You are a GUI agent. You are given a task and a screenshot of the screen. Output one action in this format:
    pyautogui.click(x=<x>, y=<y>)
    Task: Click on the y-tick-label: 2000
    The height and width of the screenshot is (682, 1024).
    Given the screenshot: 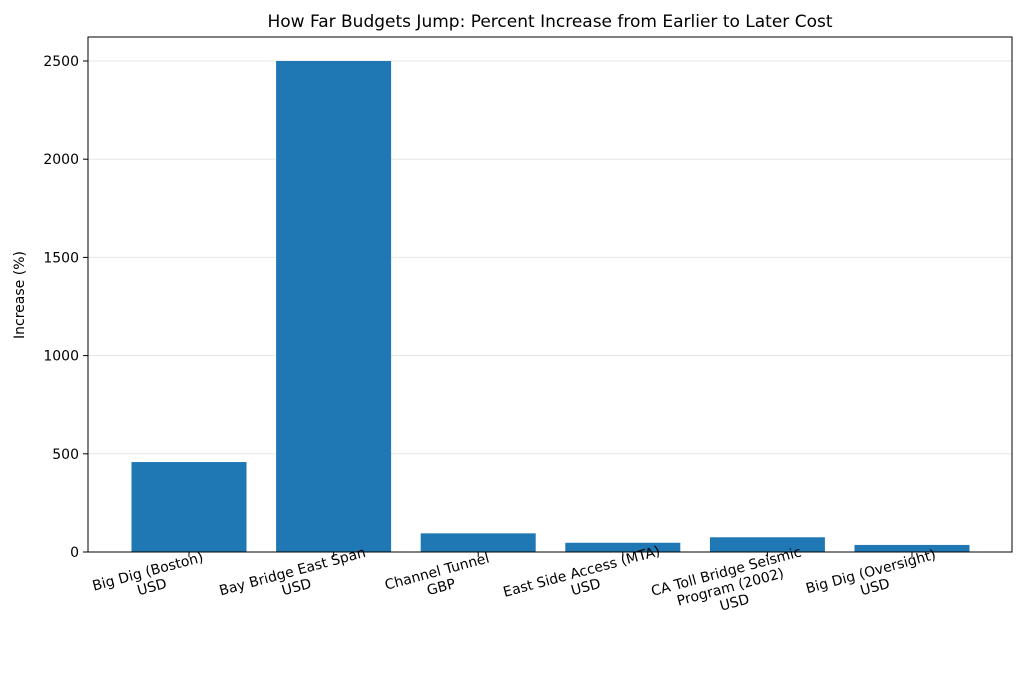 What is the action you would take?
    pyautogui.click(x=61, y=160)
    